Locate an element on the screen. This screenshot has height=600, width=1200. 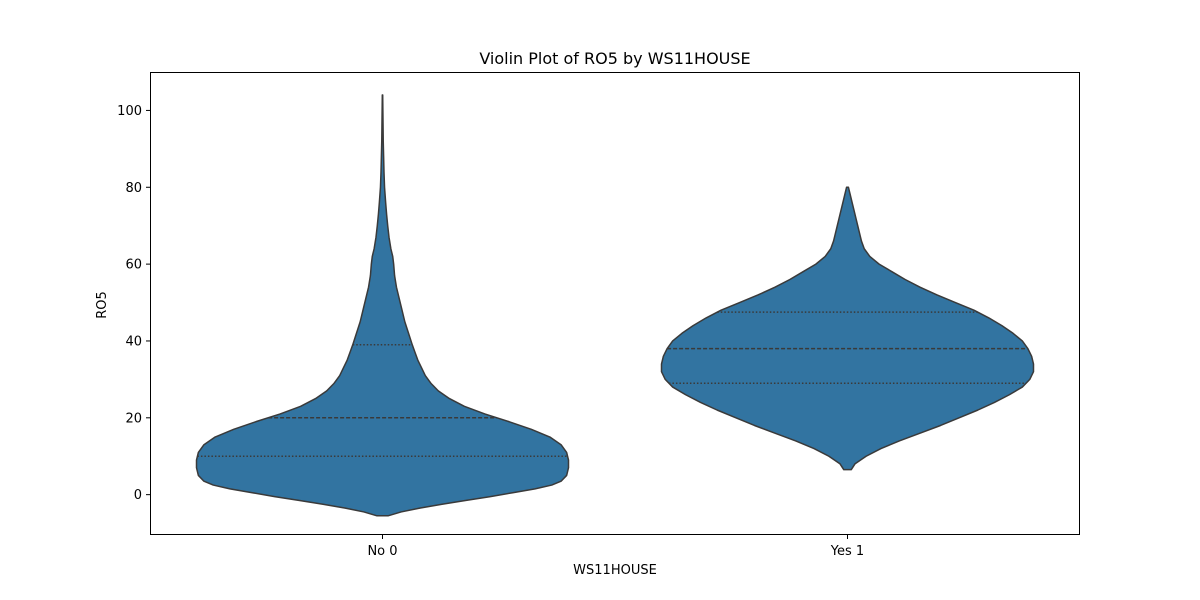
y-tick-label: 20 is located at coordinates (133, 418).